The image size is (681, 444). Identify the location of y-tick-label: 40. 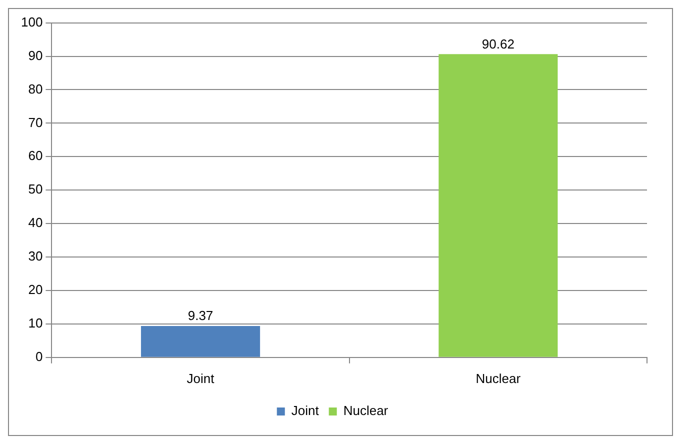
(35, 222).